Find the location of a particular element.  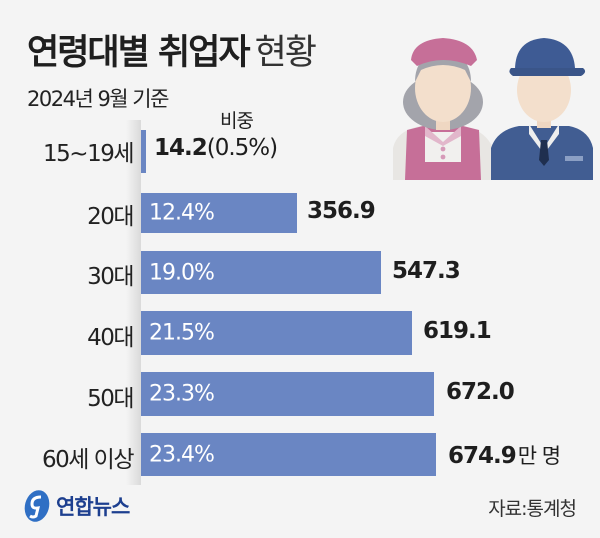

bar-30s: 19.0% is located at coordinates (261, 272).